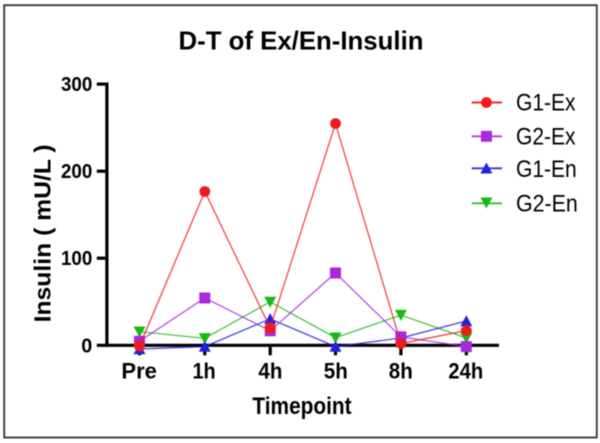  What do you see at coordinates (76, 85) in the screenshot?
I see `svg-text: 300` at bounding box center [76, 85].